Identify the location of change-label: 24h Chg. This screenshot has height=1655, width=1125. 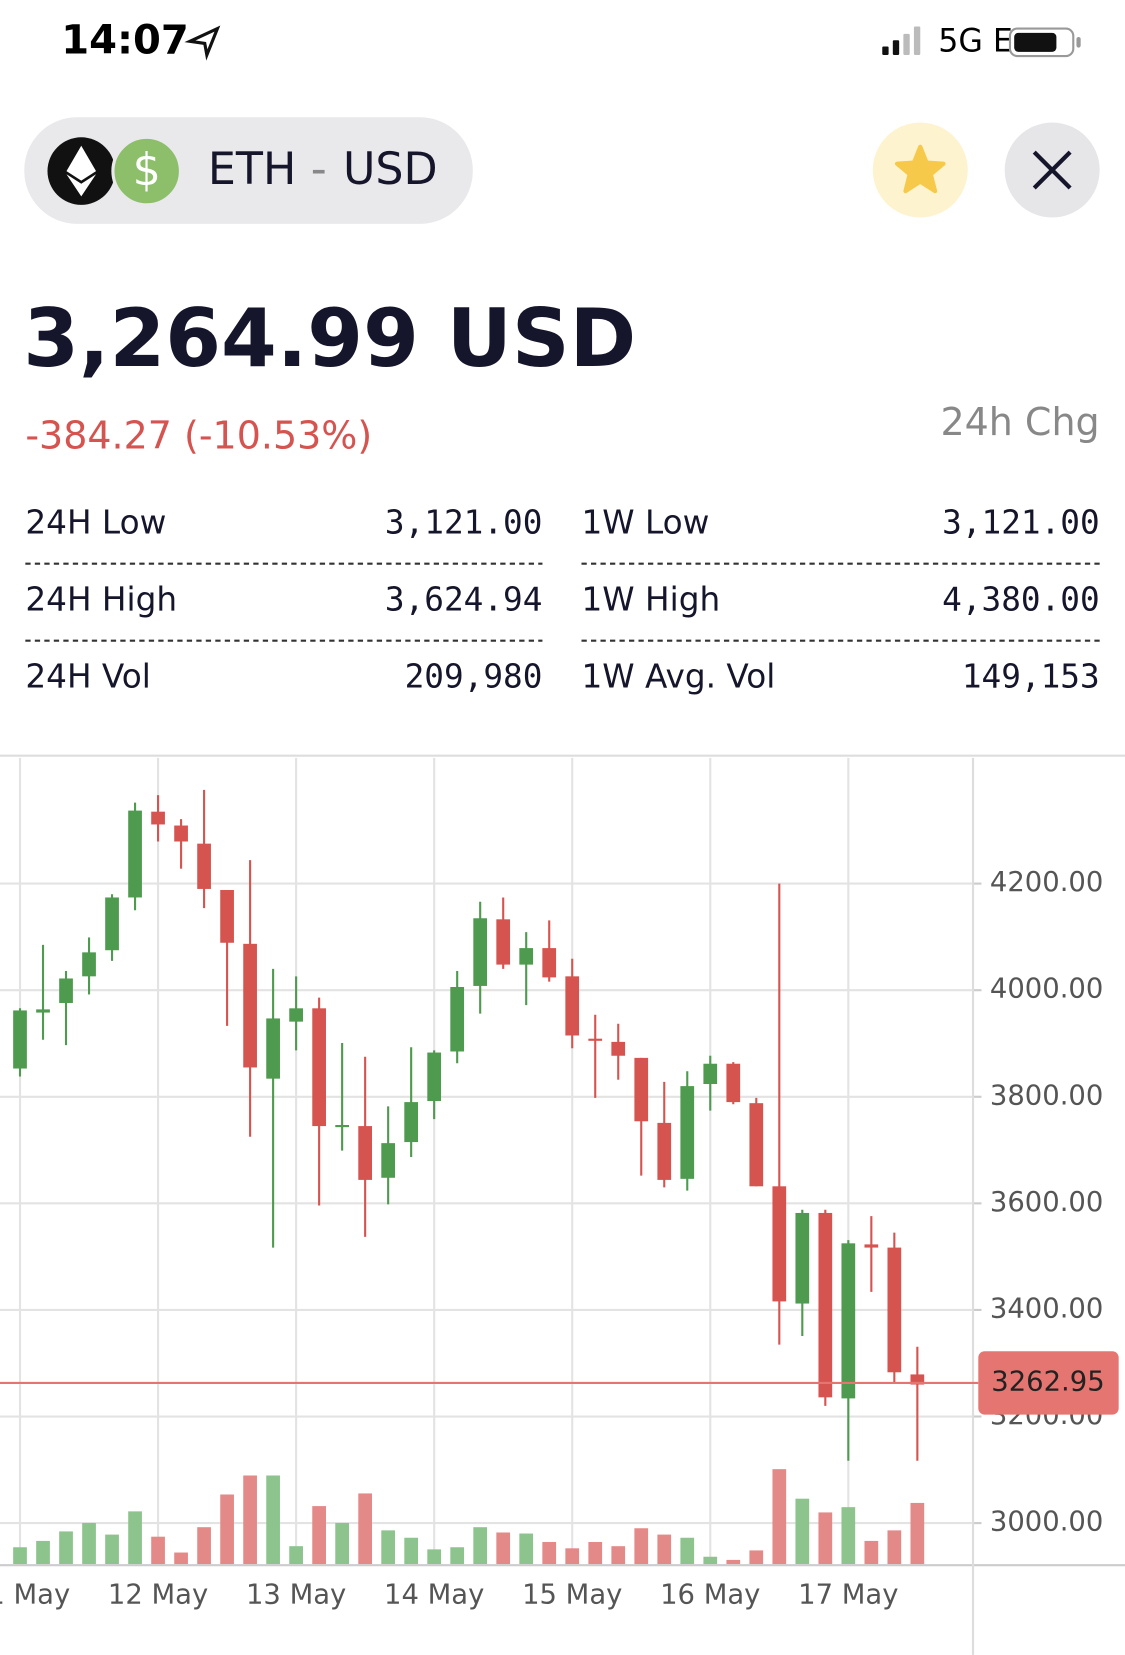
(1019, 422).